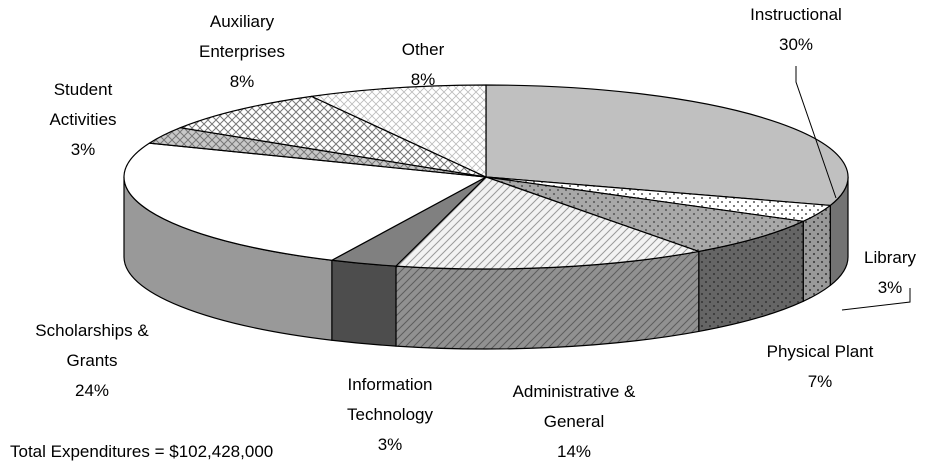 This screenshot has height=467, width=944. What do you see at coordinates (364, 303) in the screenshot?
I see `slice-side` at bounding box center [364, 303].